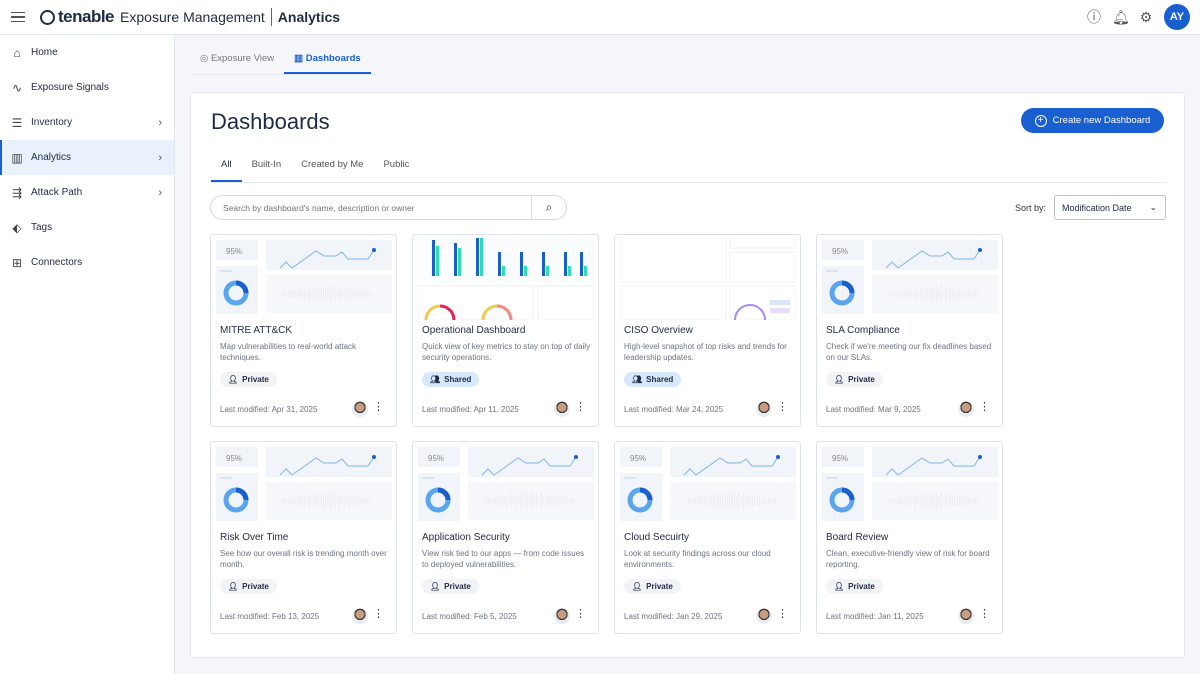  I want to click on divider, so click(271, 17).